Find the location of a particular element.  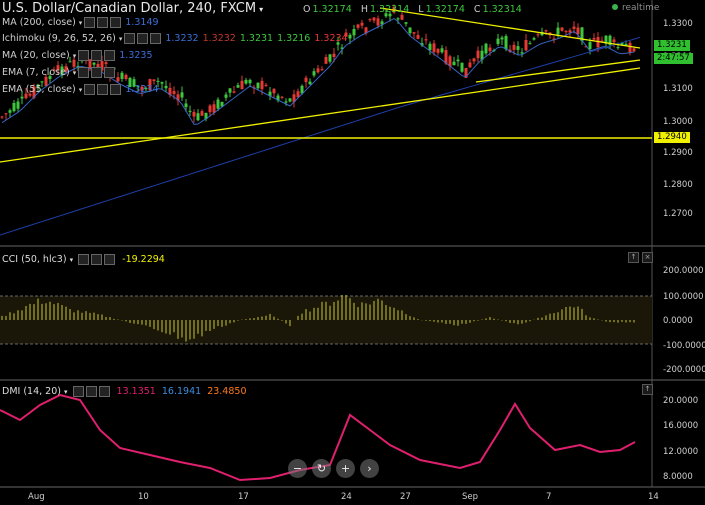

dmi-pane-up-icon: ↑ is located at coordinates (647, 389).